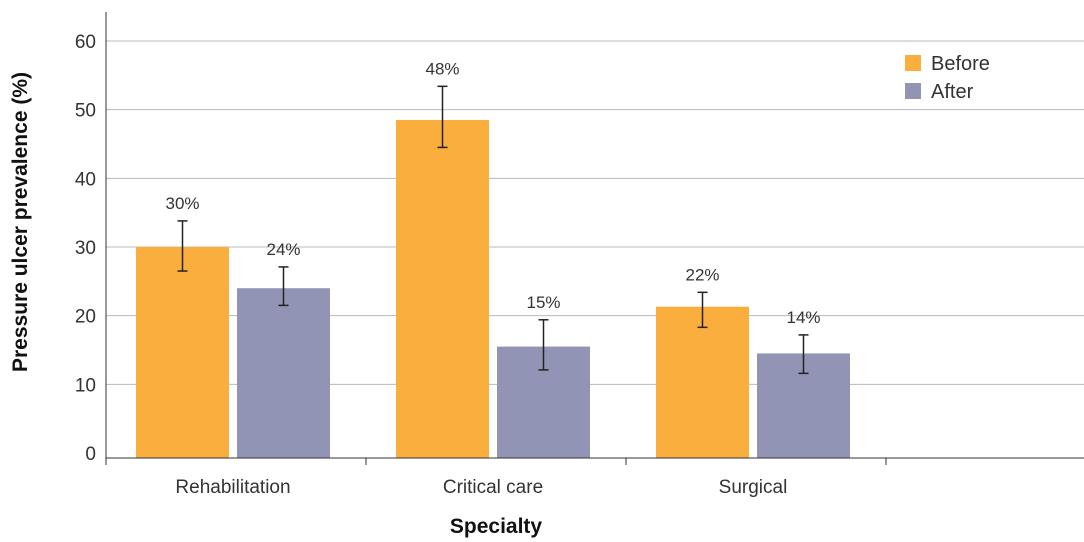 The image size is (1084, 542). What do you see at coordinates (913, 91) in the screenshot?
I see `legend-swatch-after` at bounding box center [913, 91].